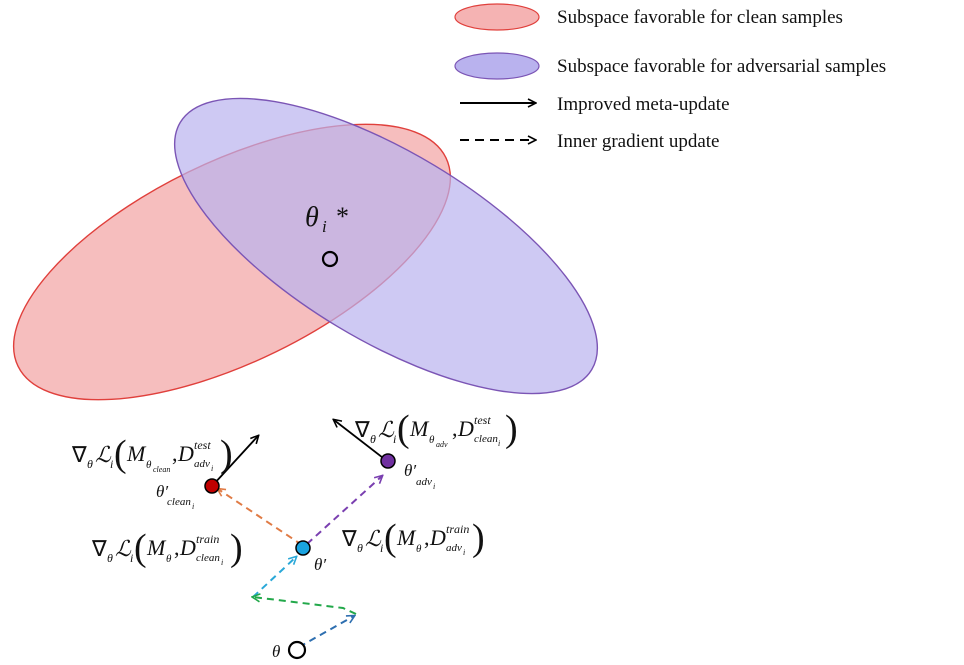 This screenshot has width=964, height=665. Describe the element at coordinates (388, 461) in the screenshot. I see `theta-adv-point` at that location.